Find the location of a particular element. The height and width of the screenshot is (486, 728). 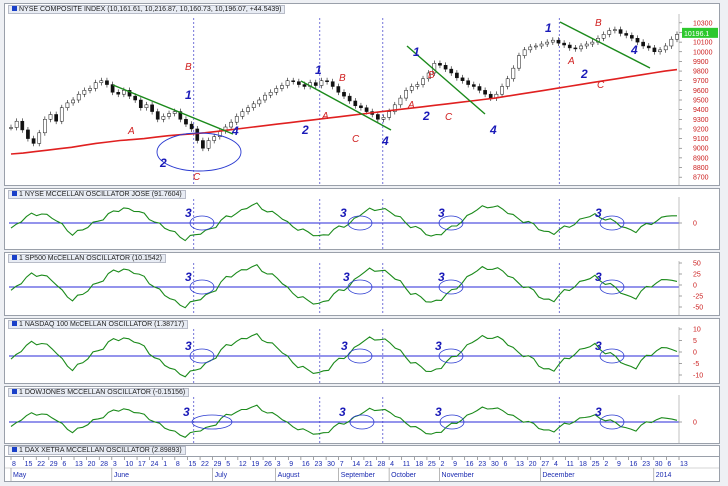

x-tick-label: 20 is located at coordinates (533, 464).